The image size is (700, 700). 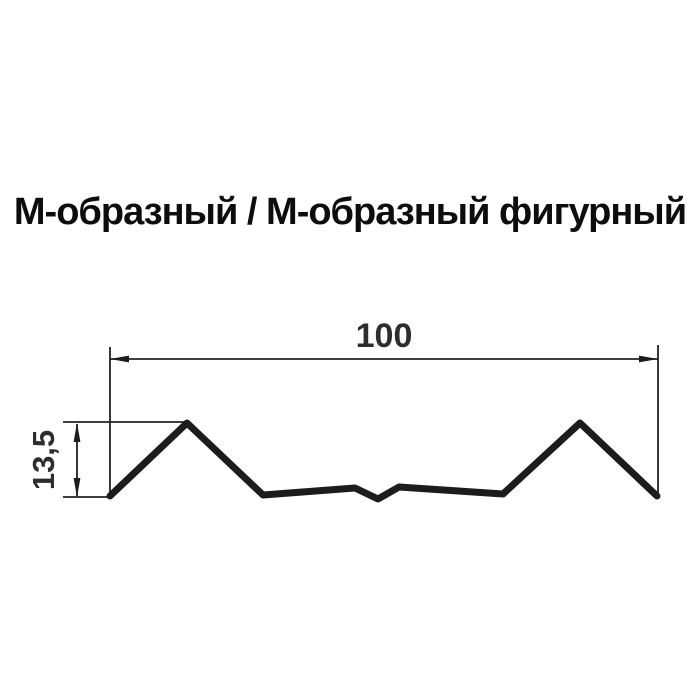 What do you see at coordinates (77, 432) in the screenshot?
I see `height-arrow-top-icon` at bounding box center [77, 432].